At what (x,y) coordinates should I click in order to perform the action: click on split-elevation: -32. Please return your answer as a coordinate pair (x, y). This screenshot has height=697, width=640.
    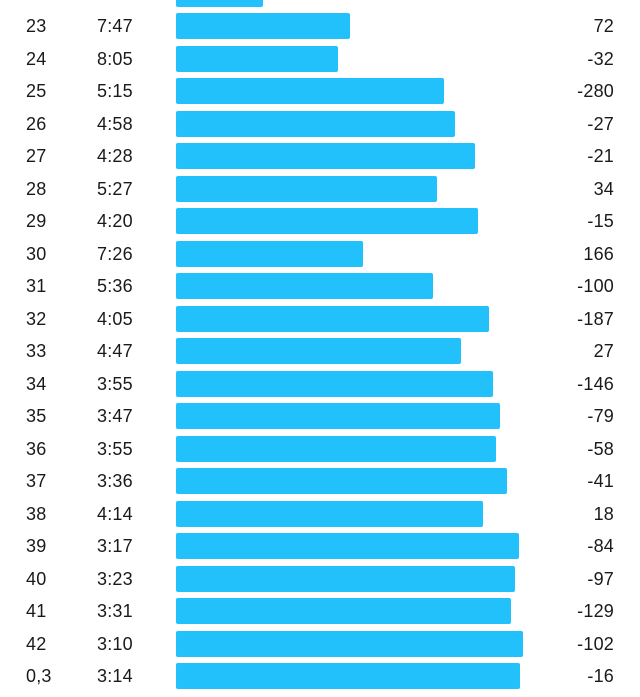
    Looking at the image, I should click on (600, 58).